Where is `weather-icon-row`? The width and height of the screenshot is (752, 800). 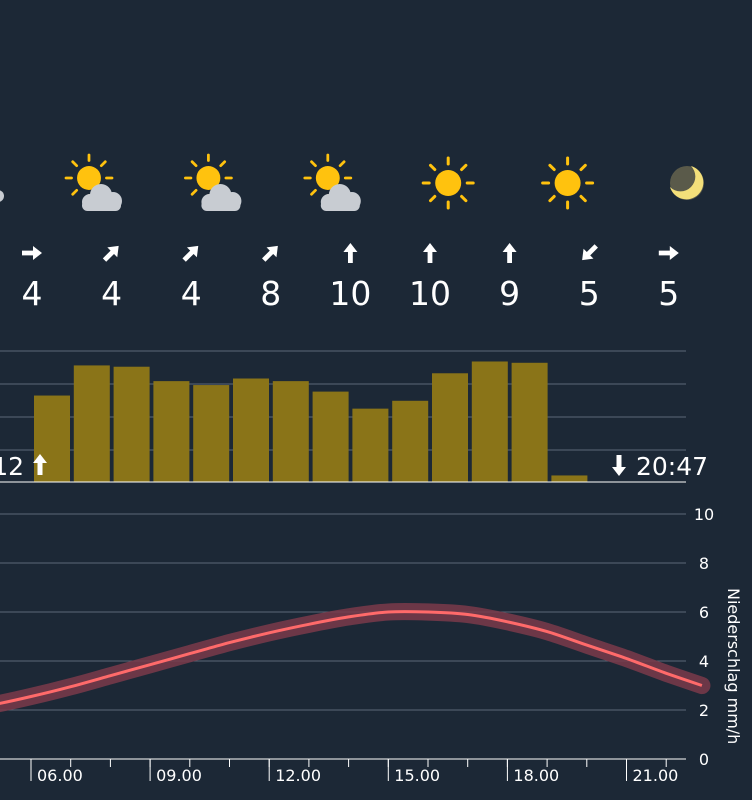 weather-icon-row is located at coordinates (384, 182).